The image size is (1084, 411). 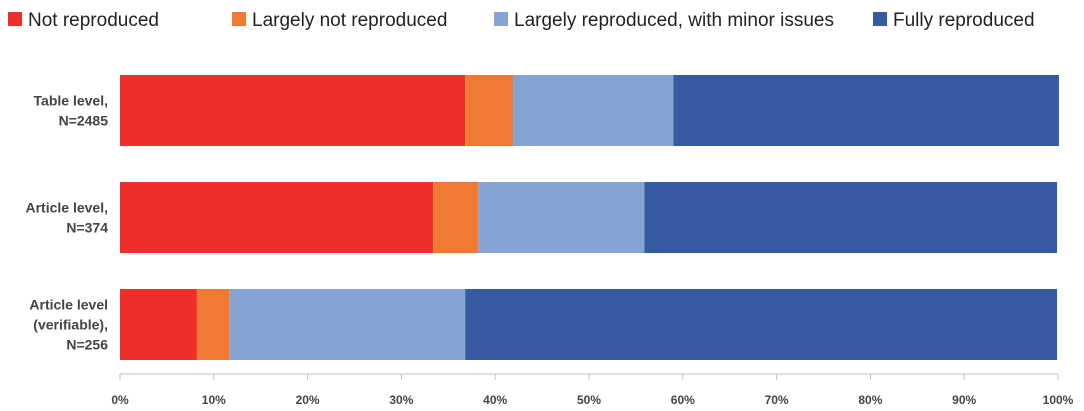 What do you see at coordinates (93, 20) in the screenshot?
I see `legend-label-1: Not reproduced` at bounding box center [93, 20].